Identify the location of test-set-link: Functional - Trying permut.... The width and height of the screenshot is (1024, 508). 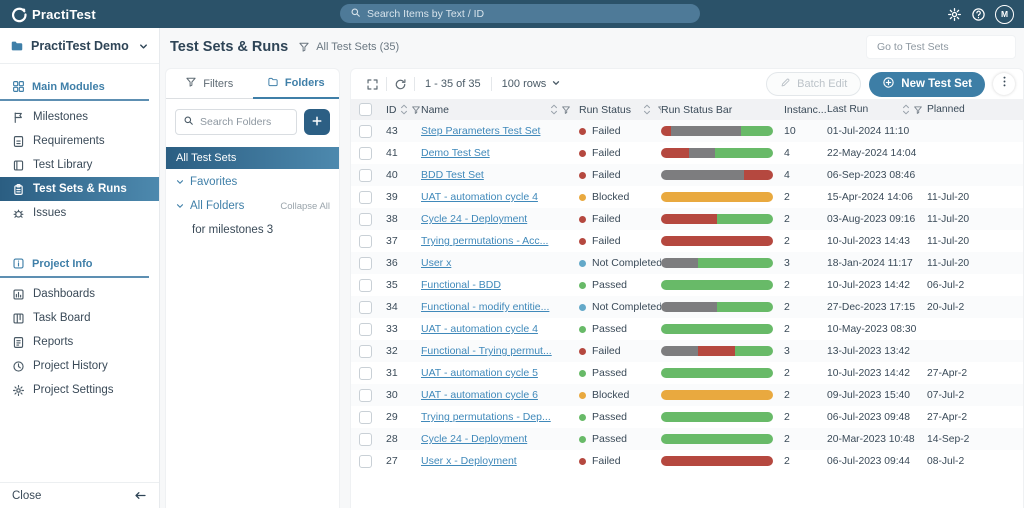
(486, 351).